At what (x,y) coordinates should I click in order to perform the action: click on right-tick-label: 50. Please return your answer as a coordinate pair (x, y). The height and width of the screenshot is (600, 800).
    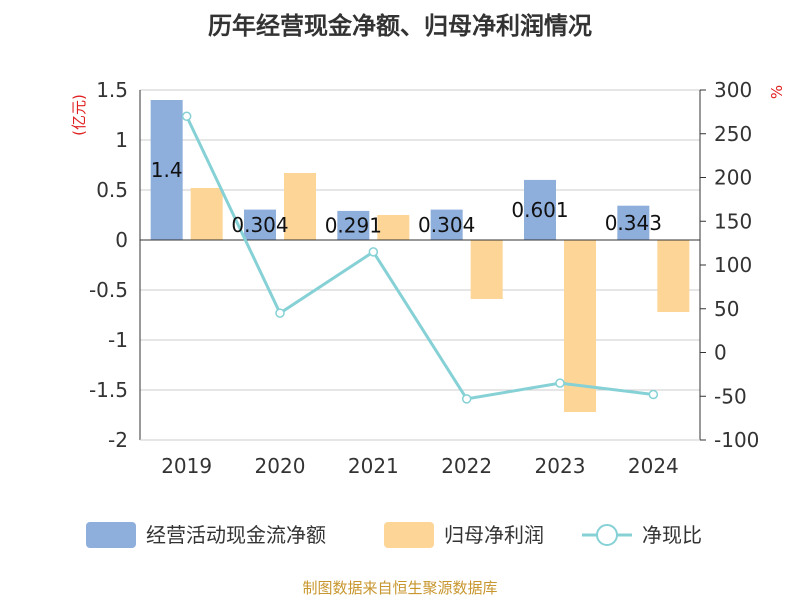
    Looking at the image, I should click on (726, 309).